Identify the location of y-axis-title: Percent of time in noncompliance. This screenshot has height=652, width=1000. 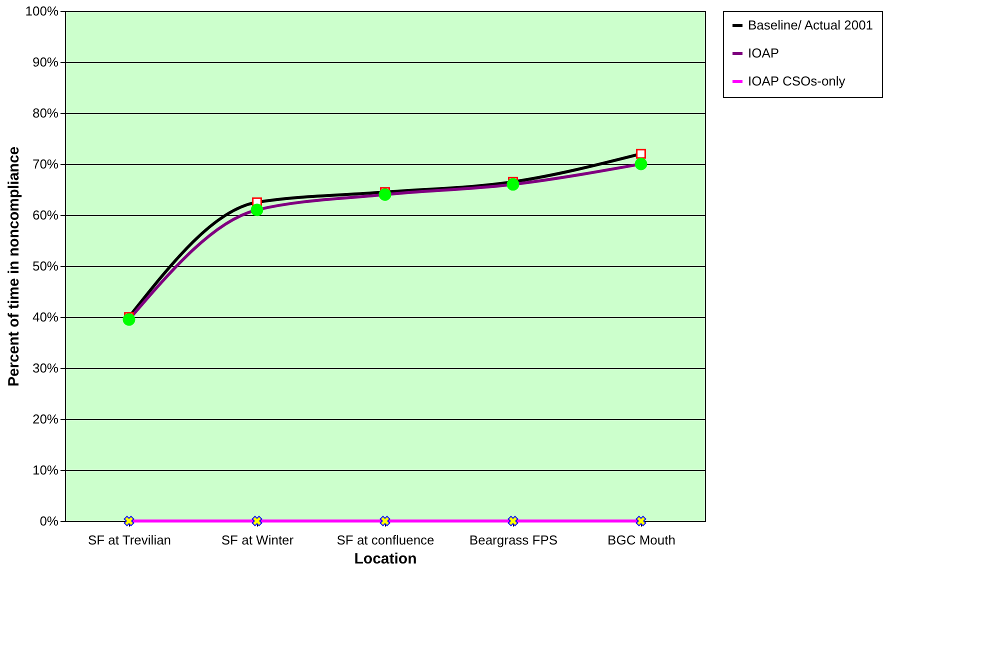
(13, 266).